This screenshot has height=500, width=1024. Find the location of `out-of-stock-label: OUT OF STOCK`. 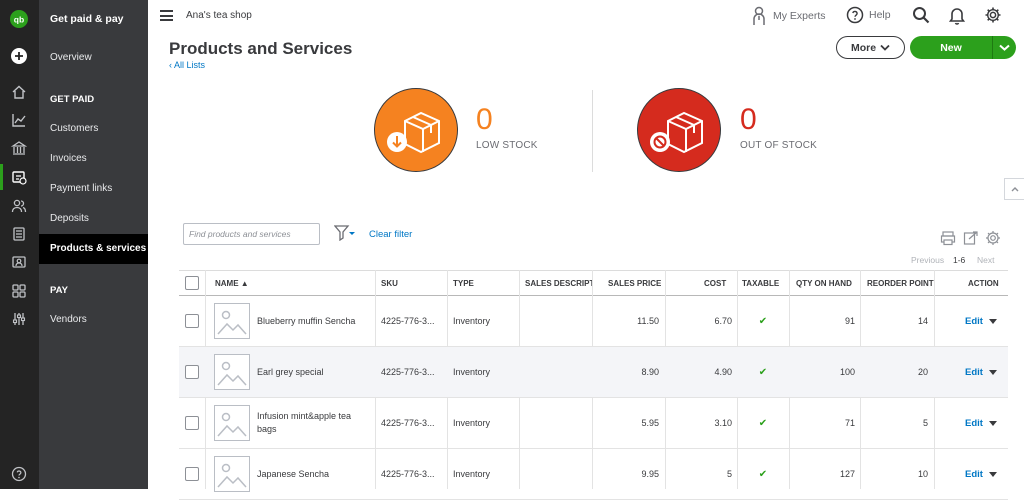

out-of-stock-label: OUT OF STOCK is located at coordinates (779, 145).